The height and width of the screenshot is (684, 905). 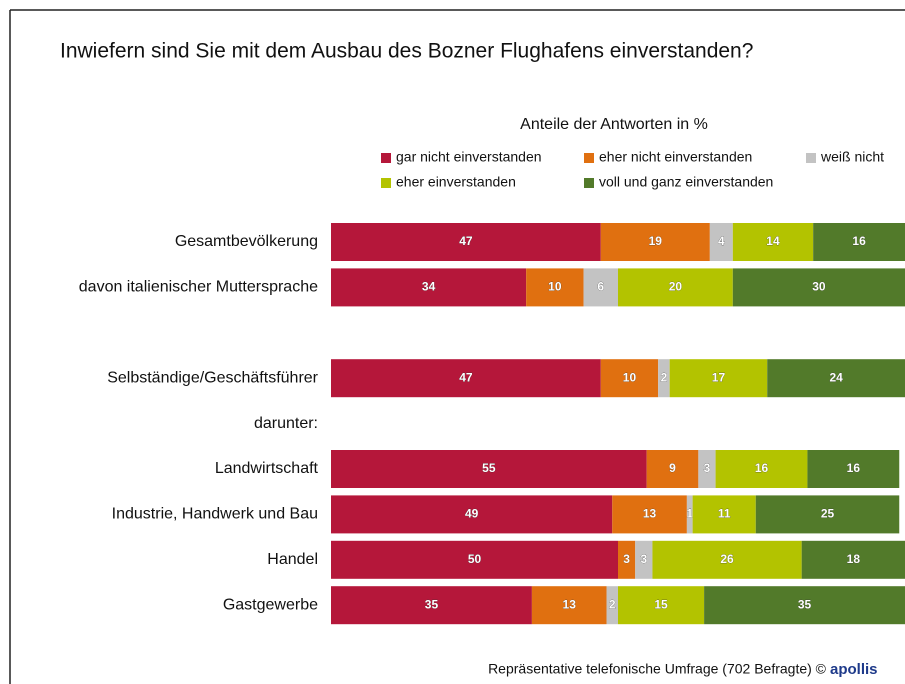 I want to click on data-label: 11, so click(x=724, y=514).